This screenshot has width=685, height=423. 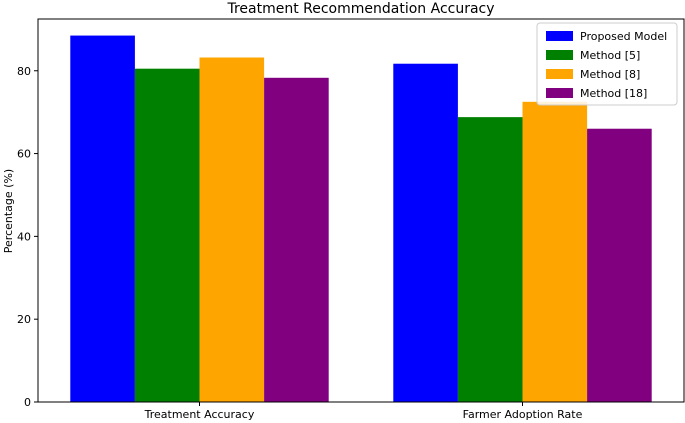 I want to click on x-axis: Treatment Accuracy Farmer Adoption Rate, so click(x=363, y=411).